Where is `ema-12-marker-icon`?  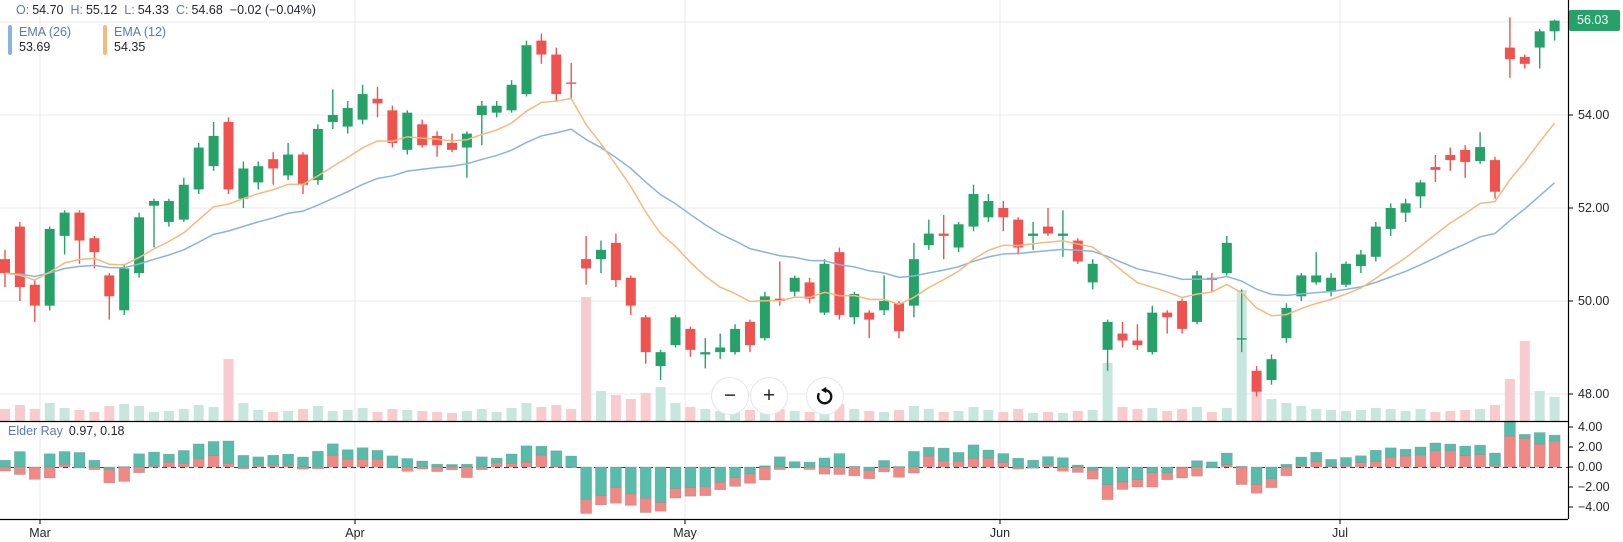
ema-12-marker-icon is located at coordinates (105, 40).